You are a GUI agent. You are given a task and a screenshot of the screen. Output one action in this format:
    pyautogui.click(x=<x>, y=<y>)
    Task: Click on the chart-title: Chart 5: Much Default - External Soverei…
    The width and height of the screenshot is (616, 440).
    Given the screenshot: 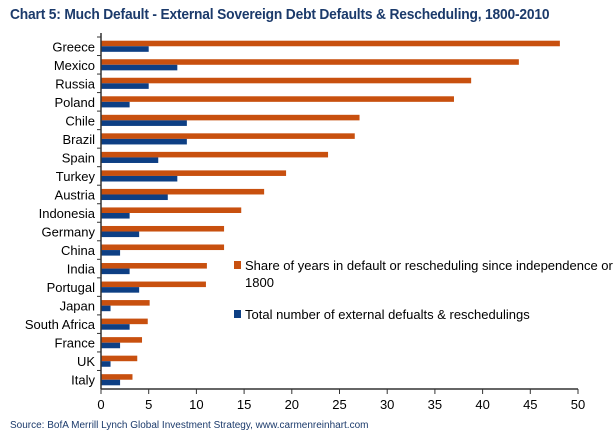 What is the action you would take?
    pyautogui.click(x=280, y=14)
    